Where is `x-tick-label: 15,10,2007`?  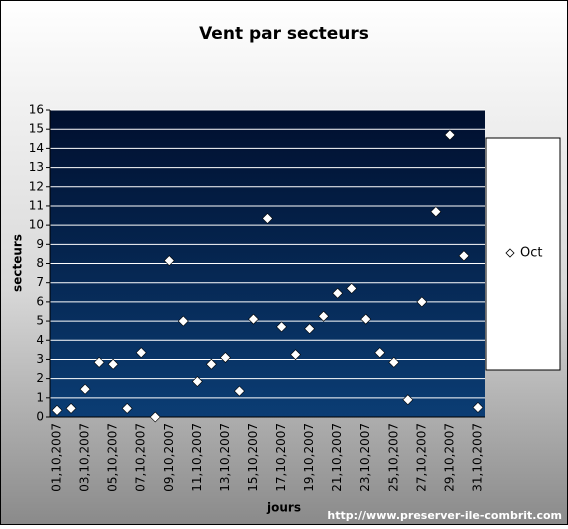 x-tick-label: 15,10,2007 is located at coordinates (253, 457).